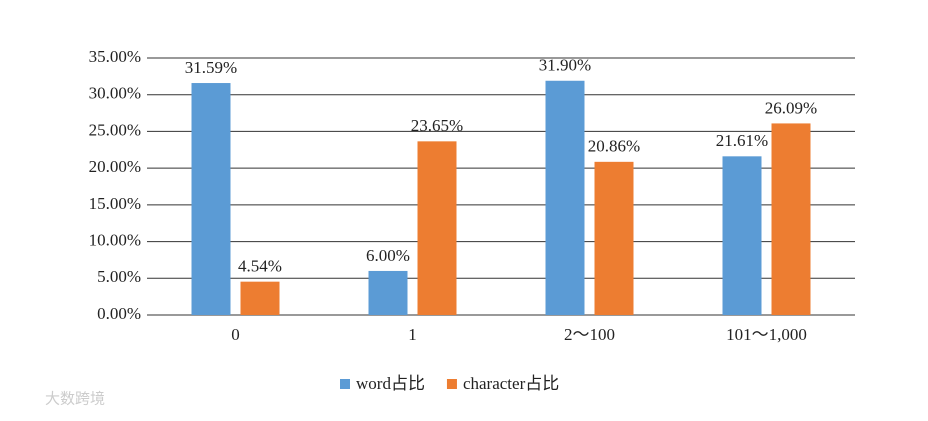  What do you see at coordinates (115, 166) in the screenshot?
I see `y-tick-label: 20.00%` at bounding box center [115, 166].